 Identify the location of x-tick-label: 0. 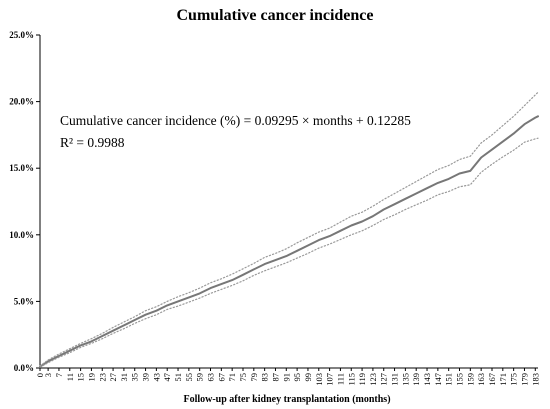
(40, 375).